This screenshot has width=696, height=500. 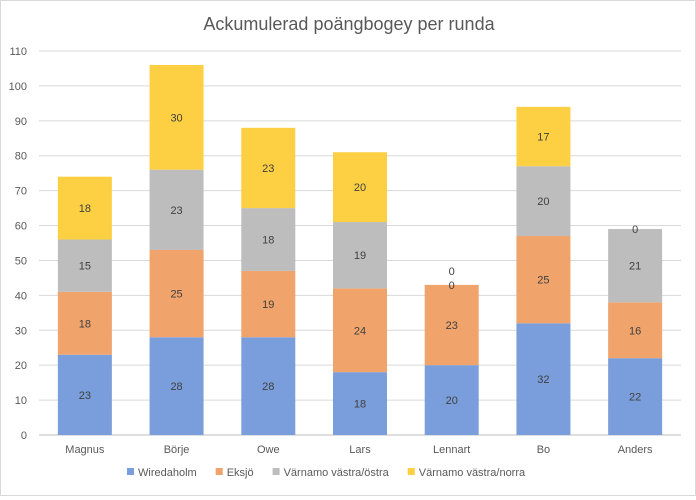 I want to click on y-tick-label: 50, so click(x=21, y=261).